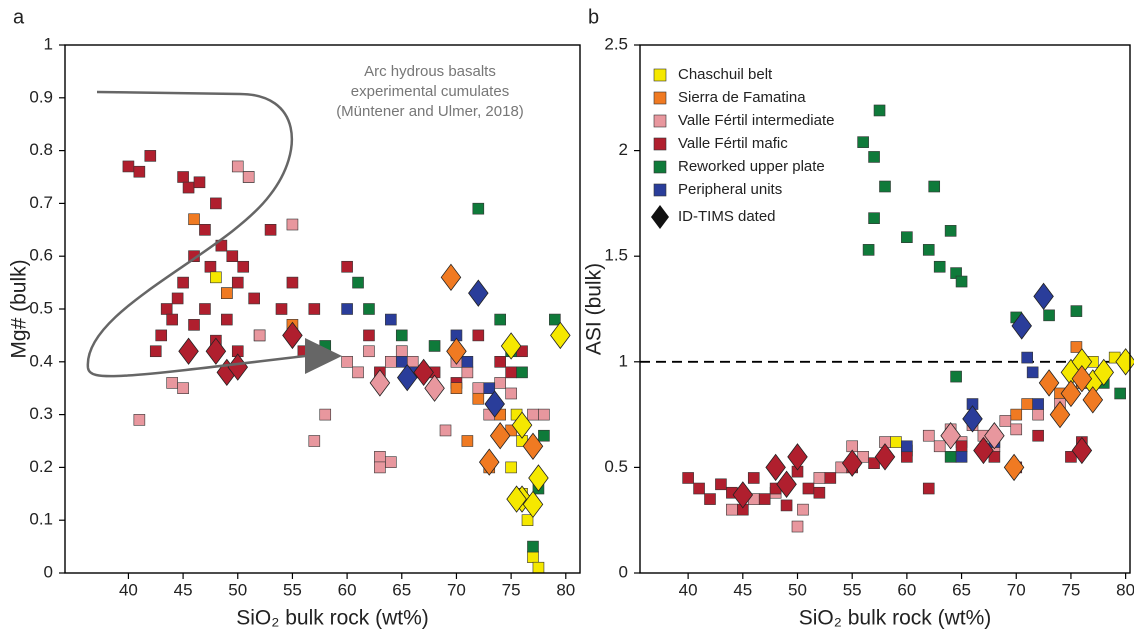 The image size is (1134, 635). I want to click on legend-label: Peripheral units, so click(730, 189).